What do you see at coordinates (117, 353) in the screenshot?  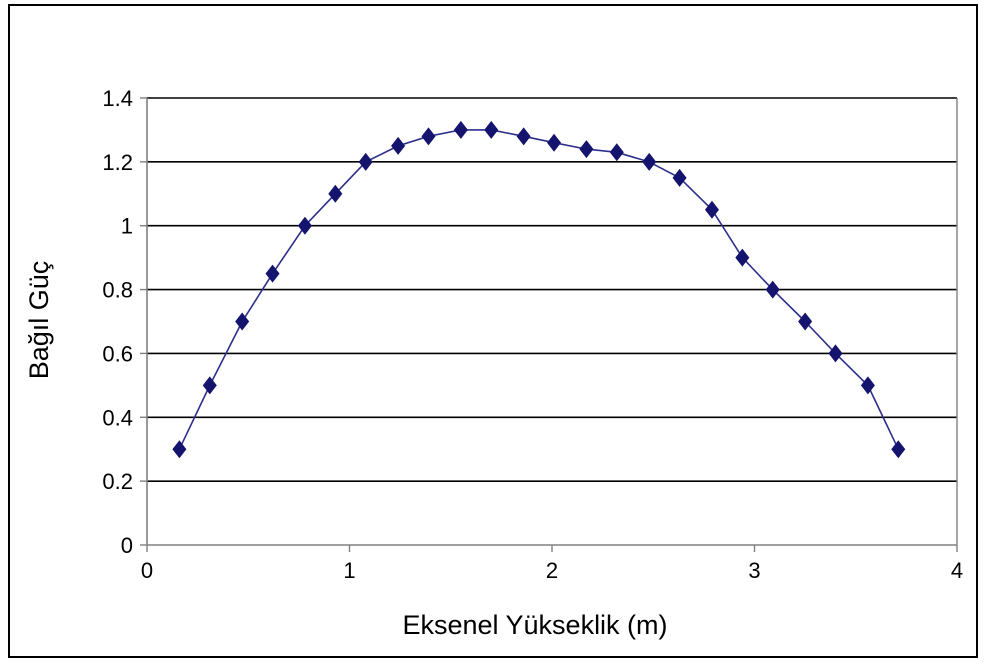 I see `y-tick-label-3: 0.6` at bounding box center [117, 353].